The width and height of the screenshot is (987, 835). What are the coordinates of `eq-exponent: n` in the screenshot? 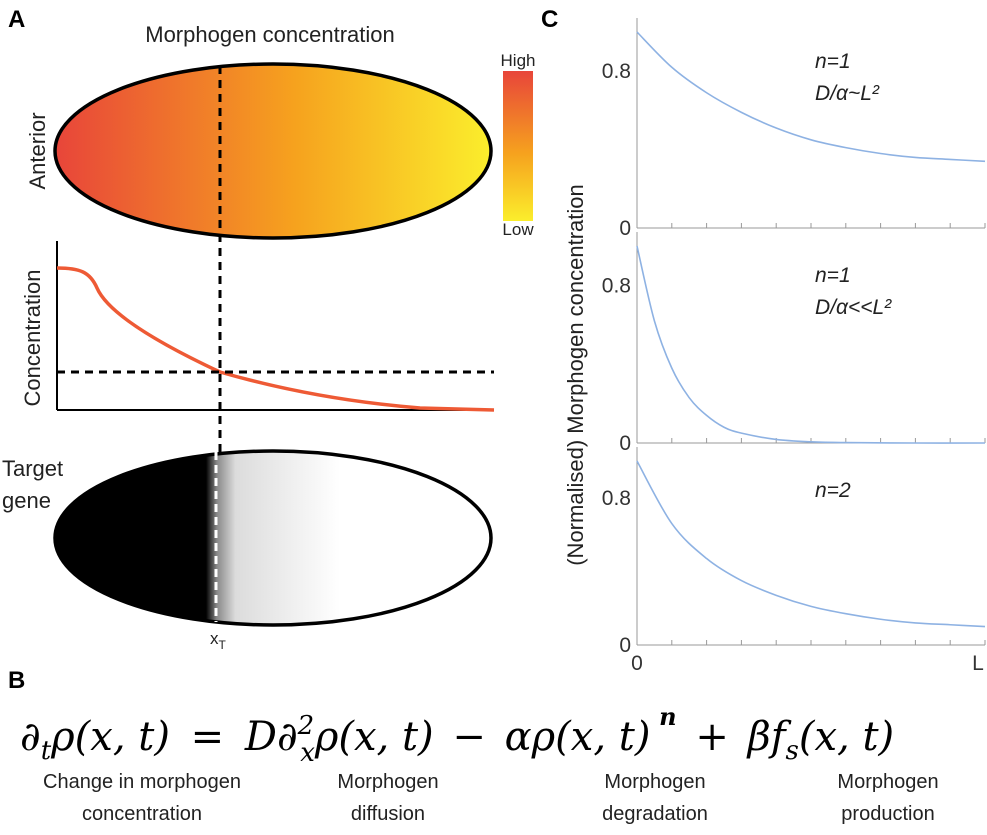 It's located at (667, 716).